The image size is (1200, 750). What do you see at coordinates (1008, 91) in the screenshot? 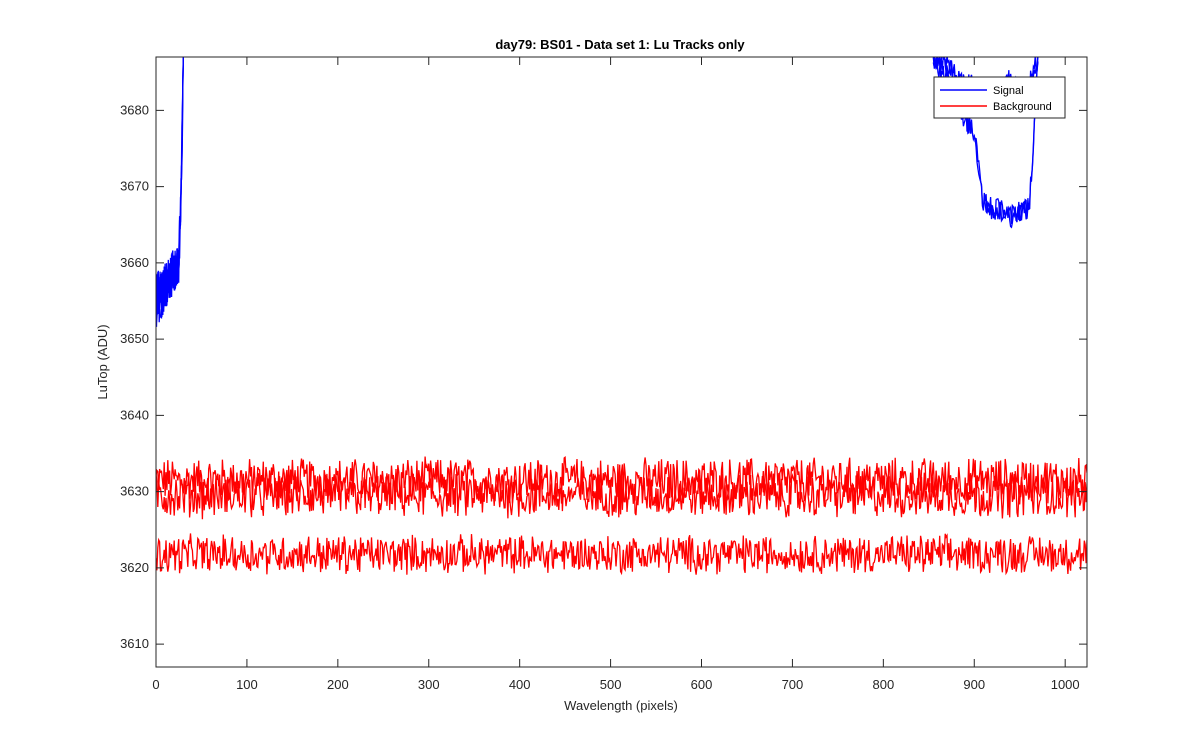
I see `legend-label-signal: Signal` at bounding box center [1008, 91].